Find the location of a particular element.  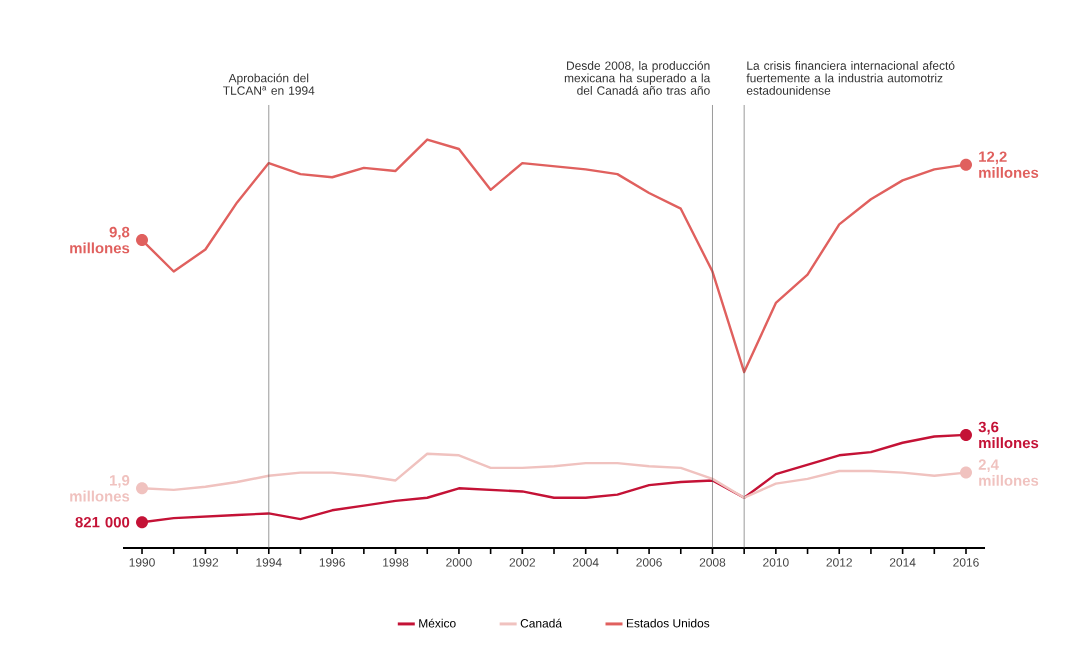

ref-line-label: La crisis financiera internacional afectó fuertemente a la industria automotriz estadounidense is located at coordinates (850, 77).